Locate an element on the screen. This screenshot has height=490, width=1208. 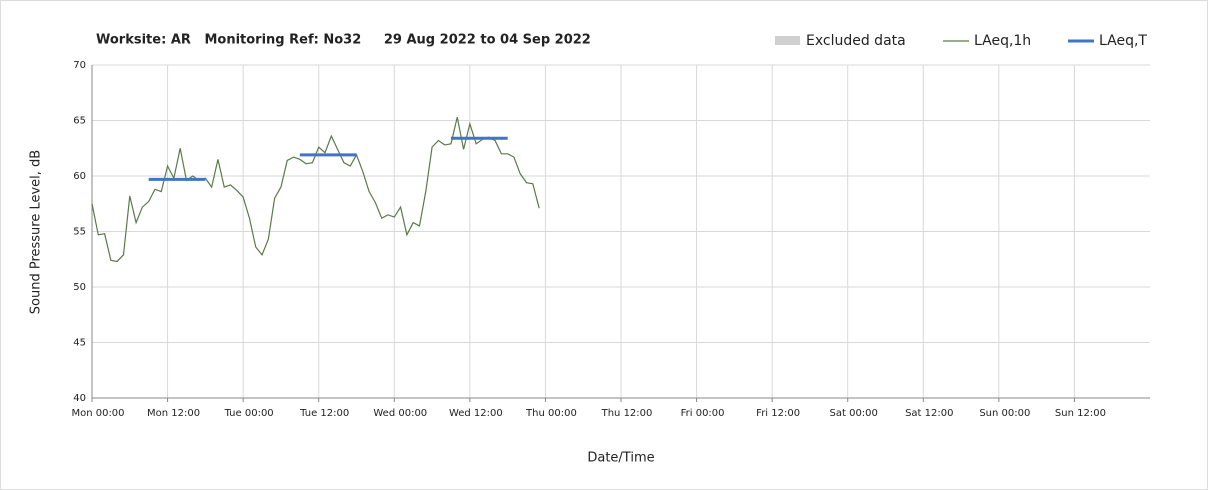
x-tick-label: Thu 12:00 is located at coordinates (627, 413).